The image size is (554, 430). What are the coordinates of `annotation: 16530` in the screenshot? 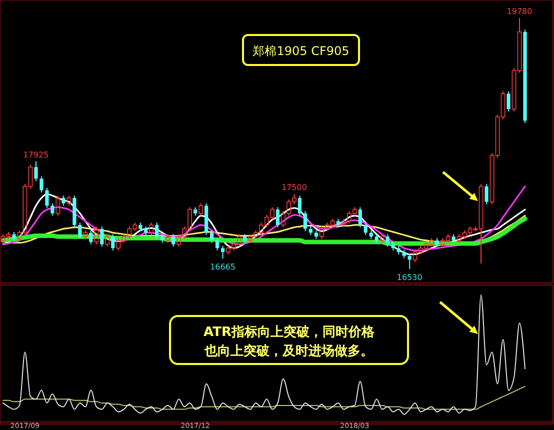 It's located at (409, 277).